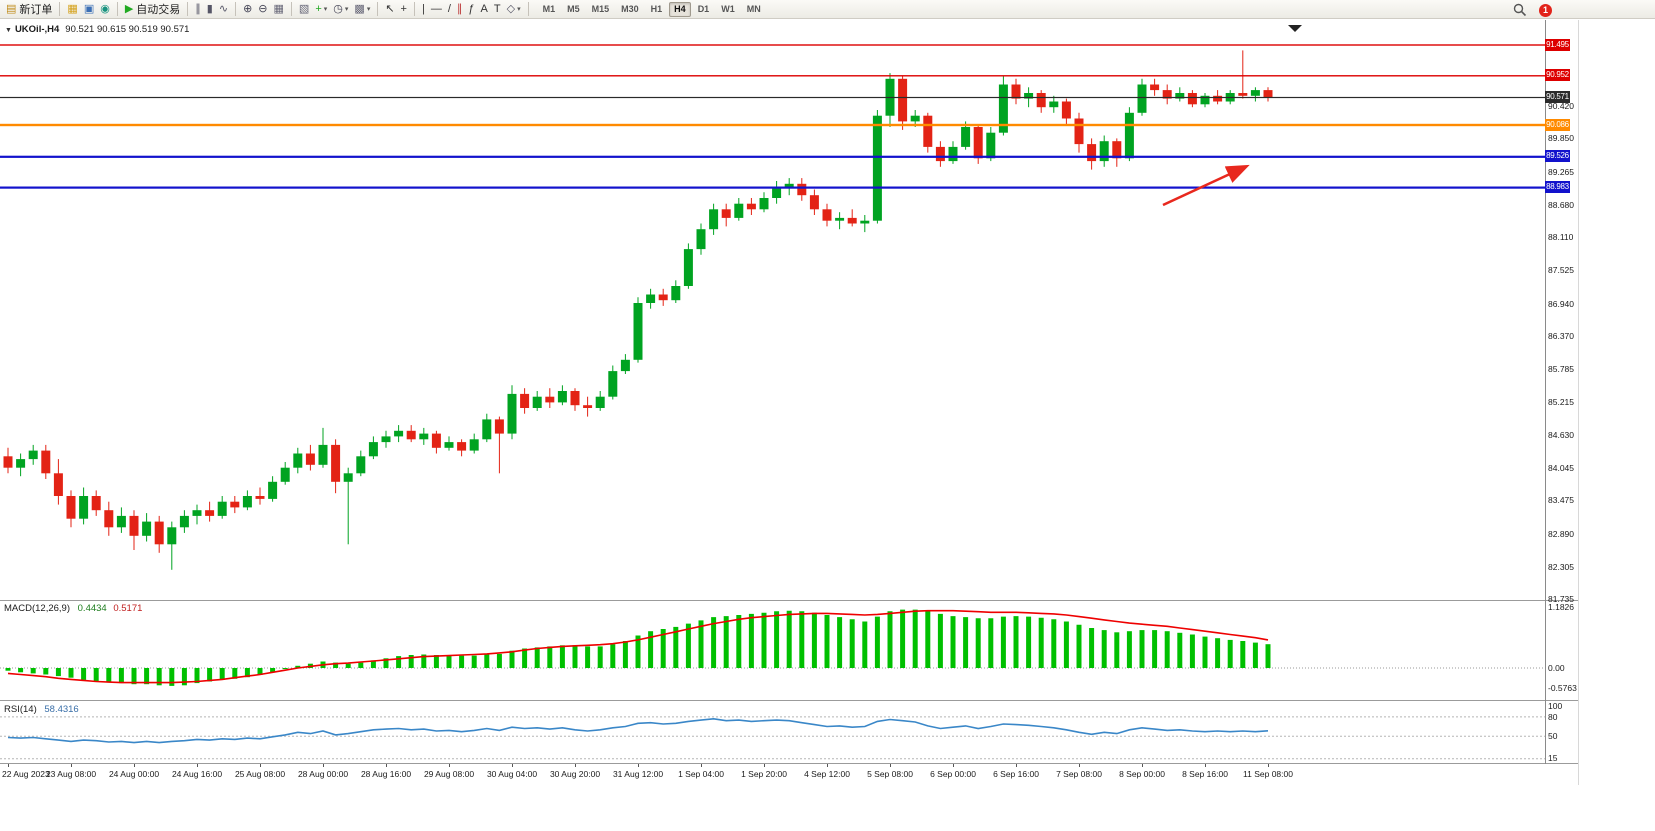 The height and width of the screenshot is (831, 1655). Describe the element at coordinates (1561, 303) in the screenshot. I see `price-axis-label: 86.940` at that location.